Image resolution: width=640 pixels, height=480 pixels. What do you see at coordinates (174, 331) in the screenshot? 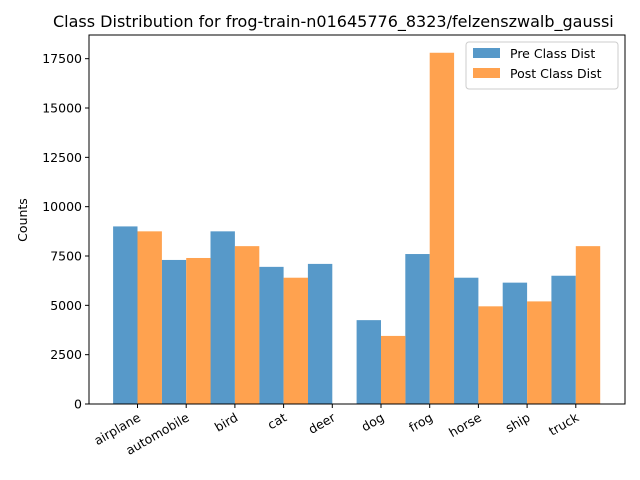
I see `bar-pre-automobile` at bounding box center [174, 331].